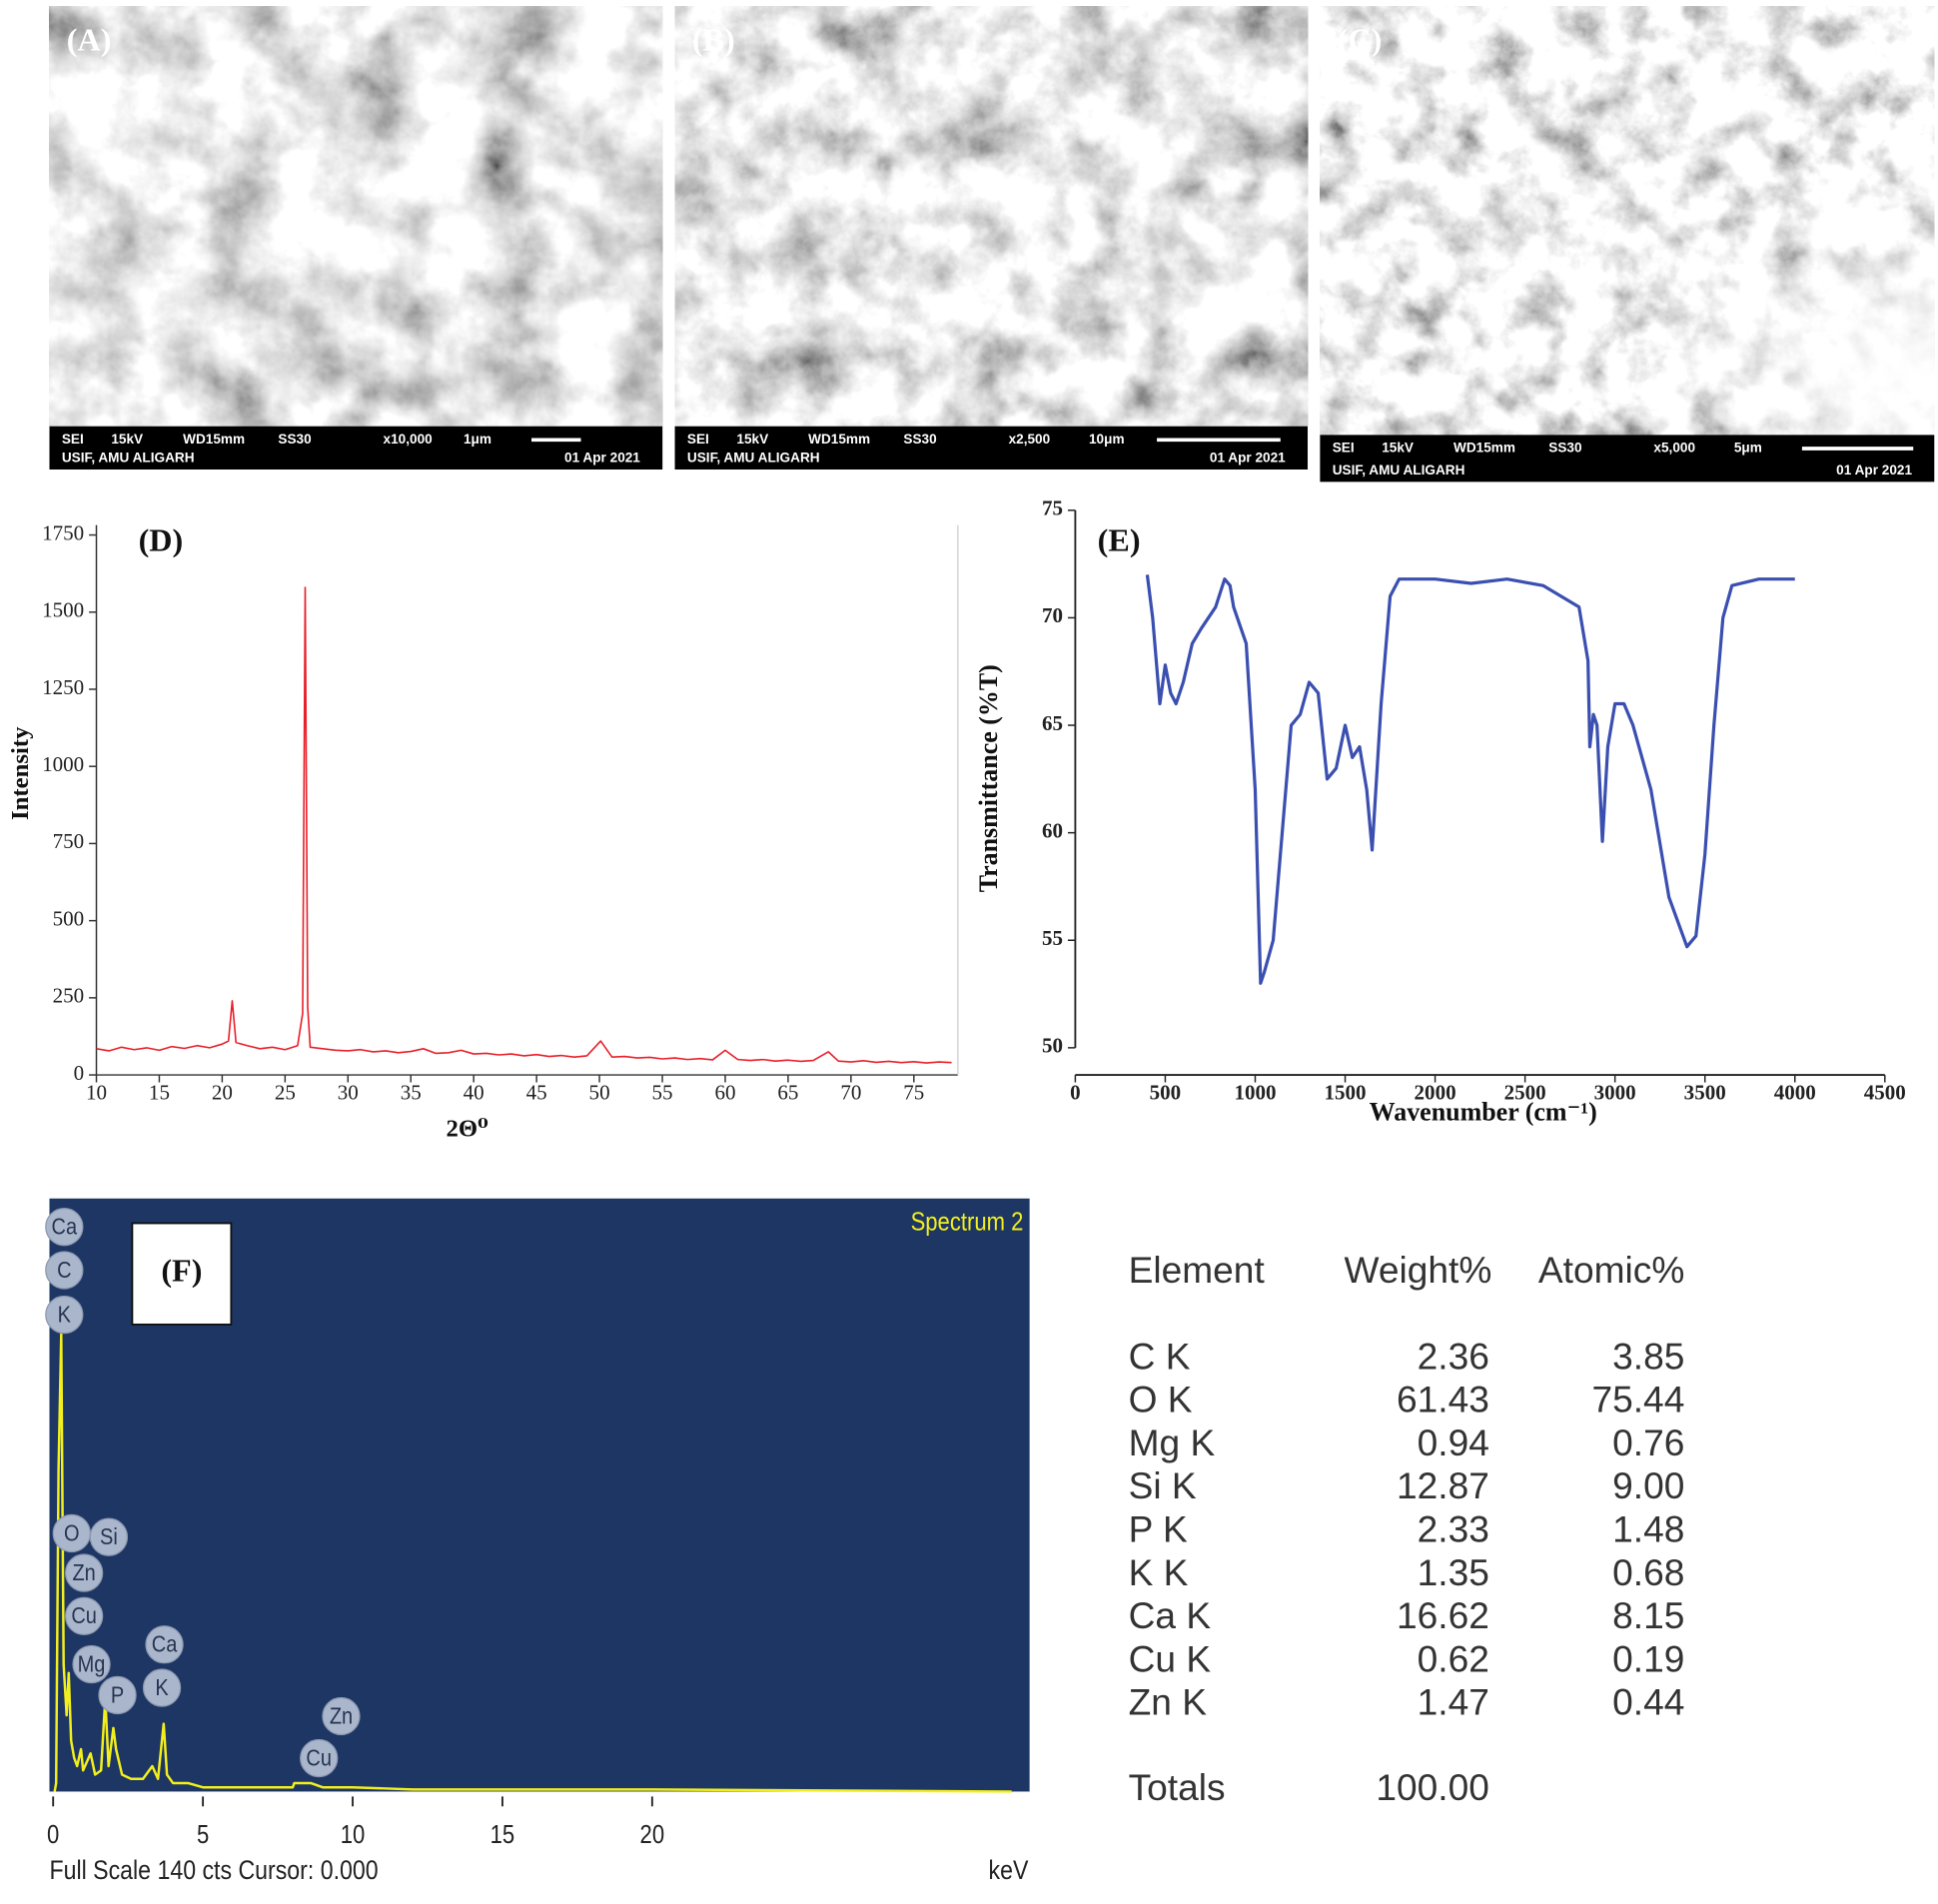 The image size is (1938, 1904). What do you see at coordinates (1705, 1093) in the screenshot?
I see `x-tick-label: 3500` at bounding box center [1705, 1093].